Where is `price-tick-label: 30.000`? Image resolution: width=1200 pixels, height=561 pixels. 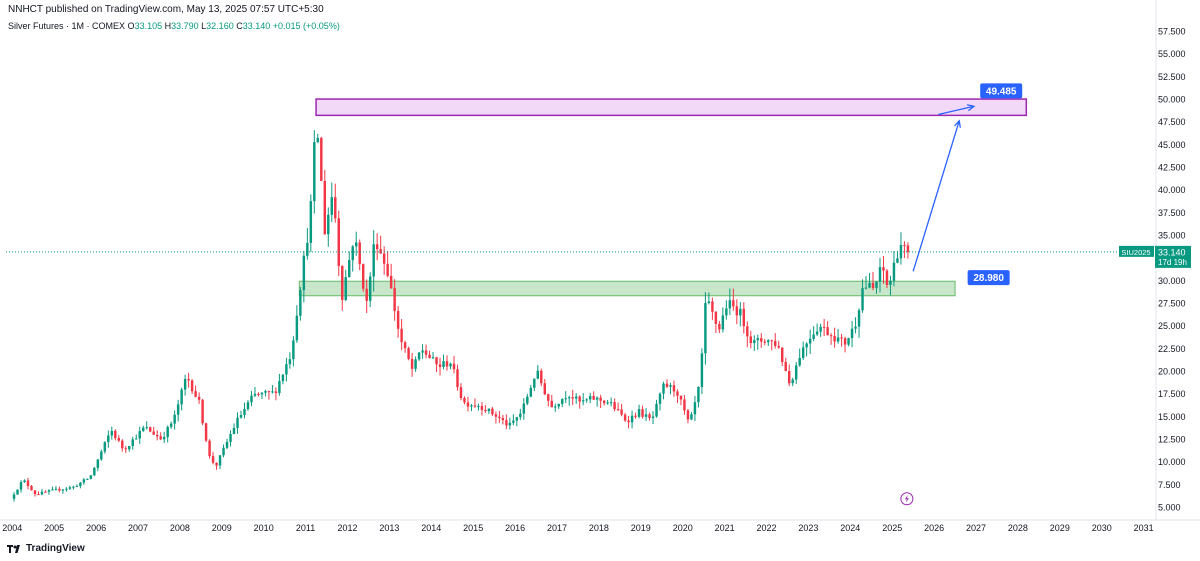
price-tick-label: 30.000 is located at coordinates (1172, 281).